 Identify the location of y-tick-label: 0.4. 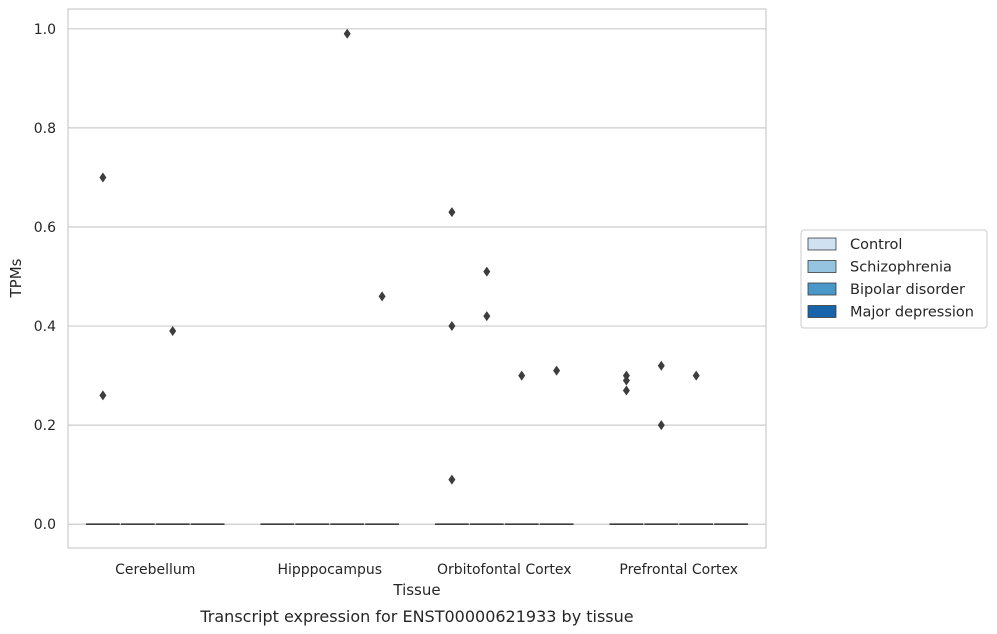
(45, 327).